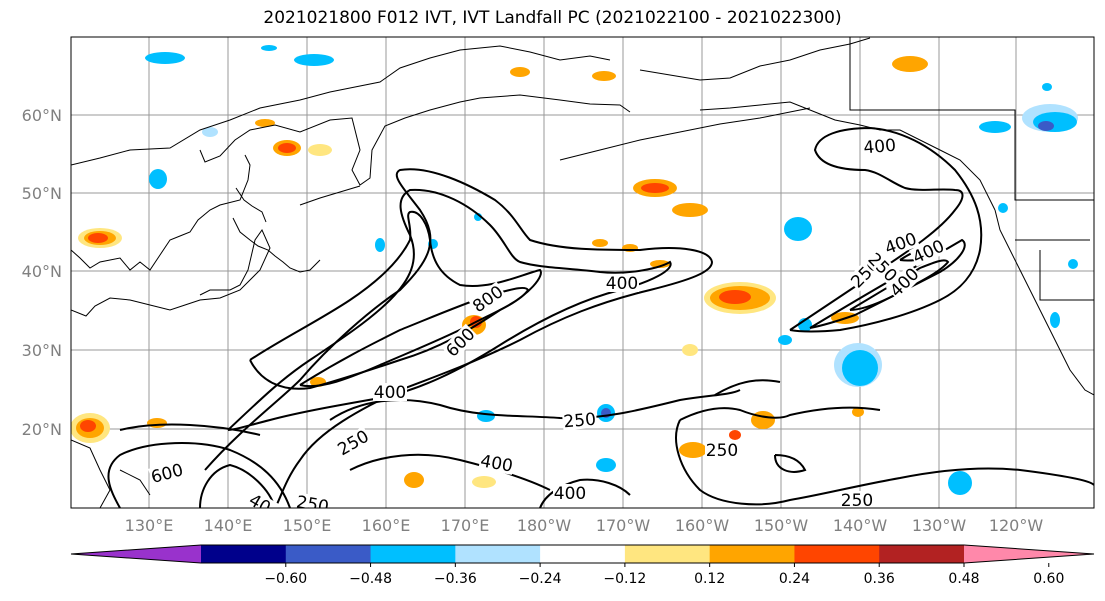 Image resolution: width=1105 pixels, height=601 pixels. I want to click on colorbar-outline, so click(582, 554).